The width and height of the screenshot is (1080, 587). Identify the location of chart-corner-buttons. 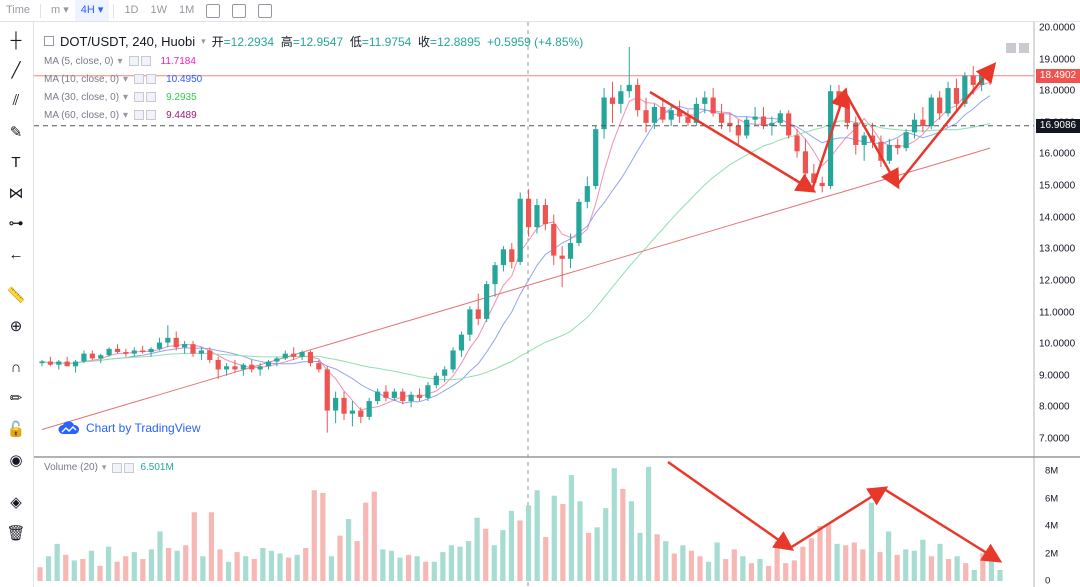
(1017, 48).